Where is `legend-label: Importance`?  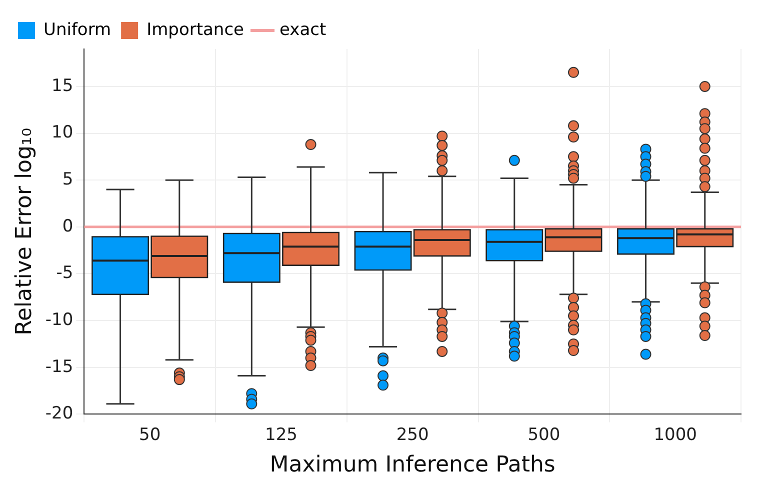
legend-label: Importance is located at coordinates (195, 30).